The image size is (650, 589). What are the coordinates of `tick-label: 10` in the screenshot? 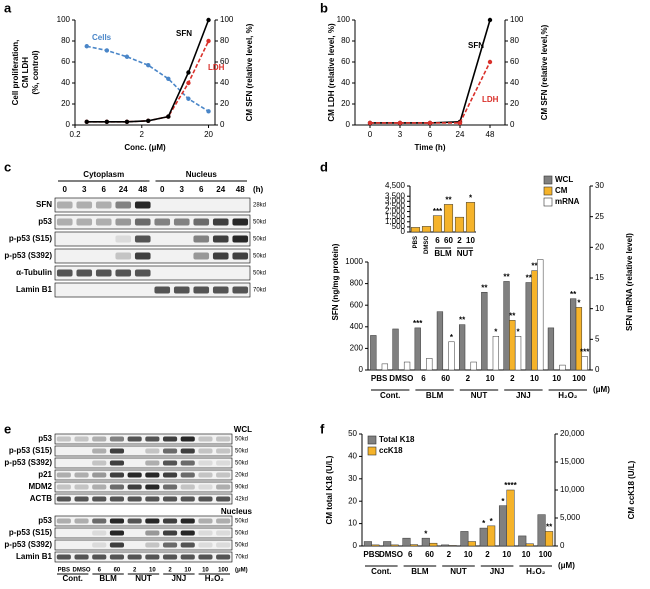 It's located at (352, 523).